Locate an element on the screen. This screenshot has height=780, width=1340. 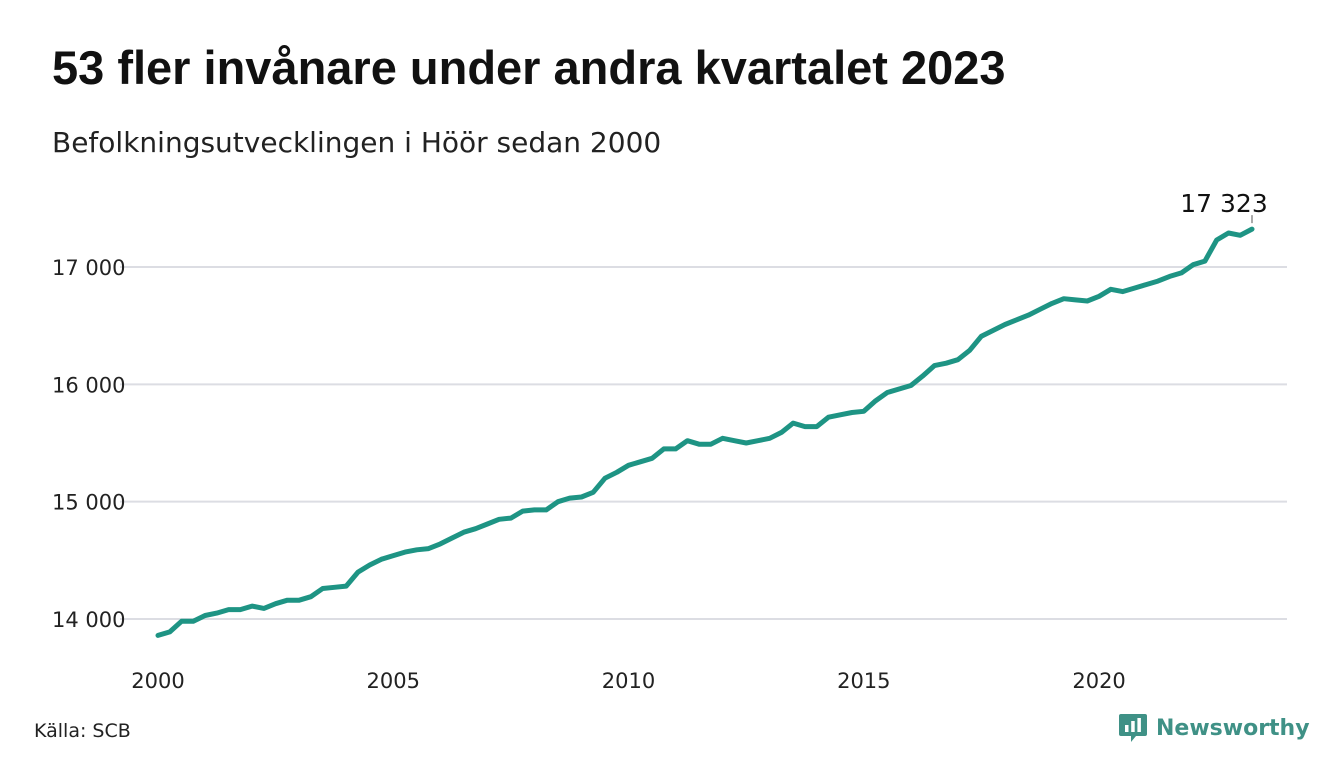
y-tick-label: 15 000 is located at coordinates (88, 503).